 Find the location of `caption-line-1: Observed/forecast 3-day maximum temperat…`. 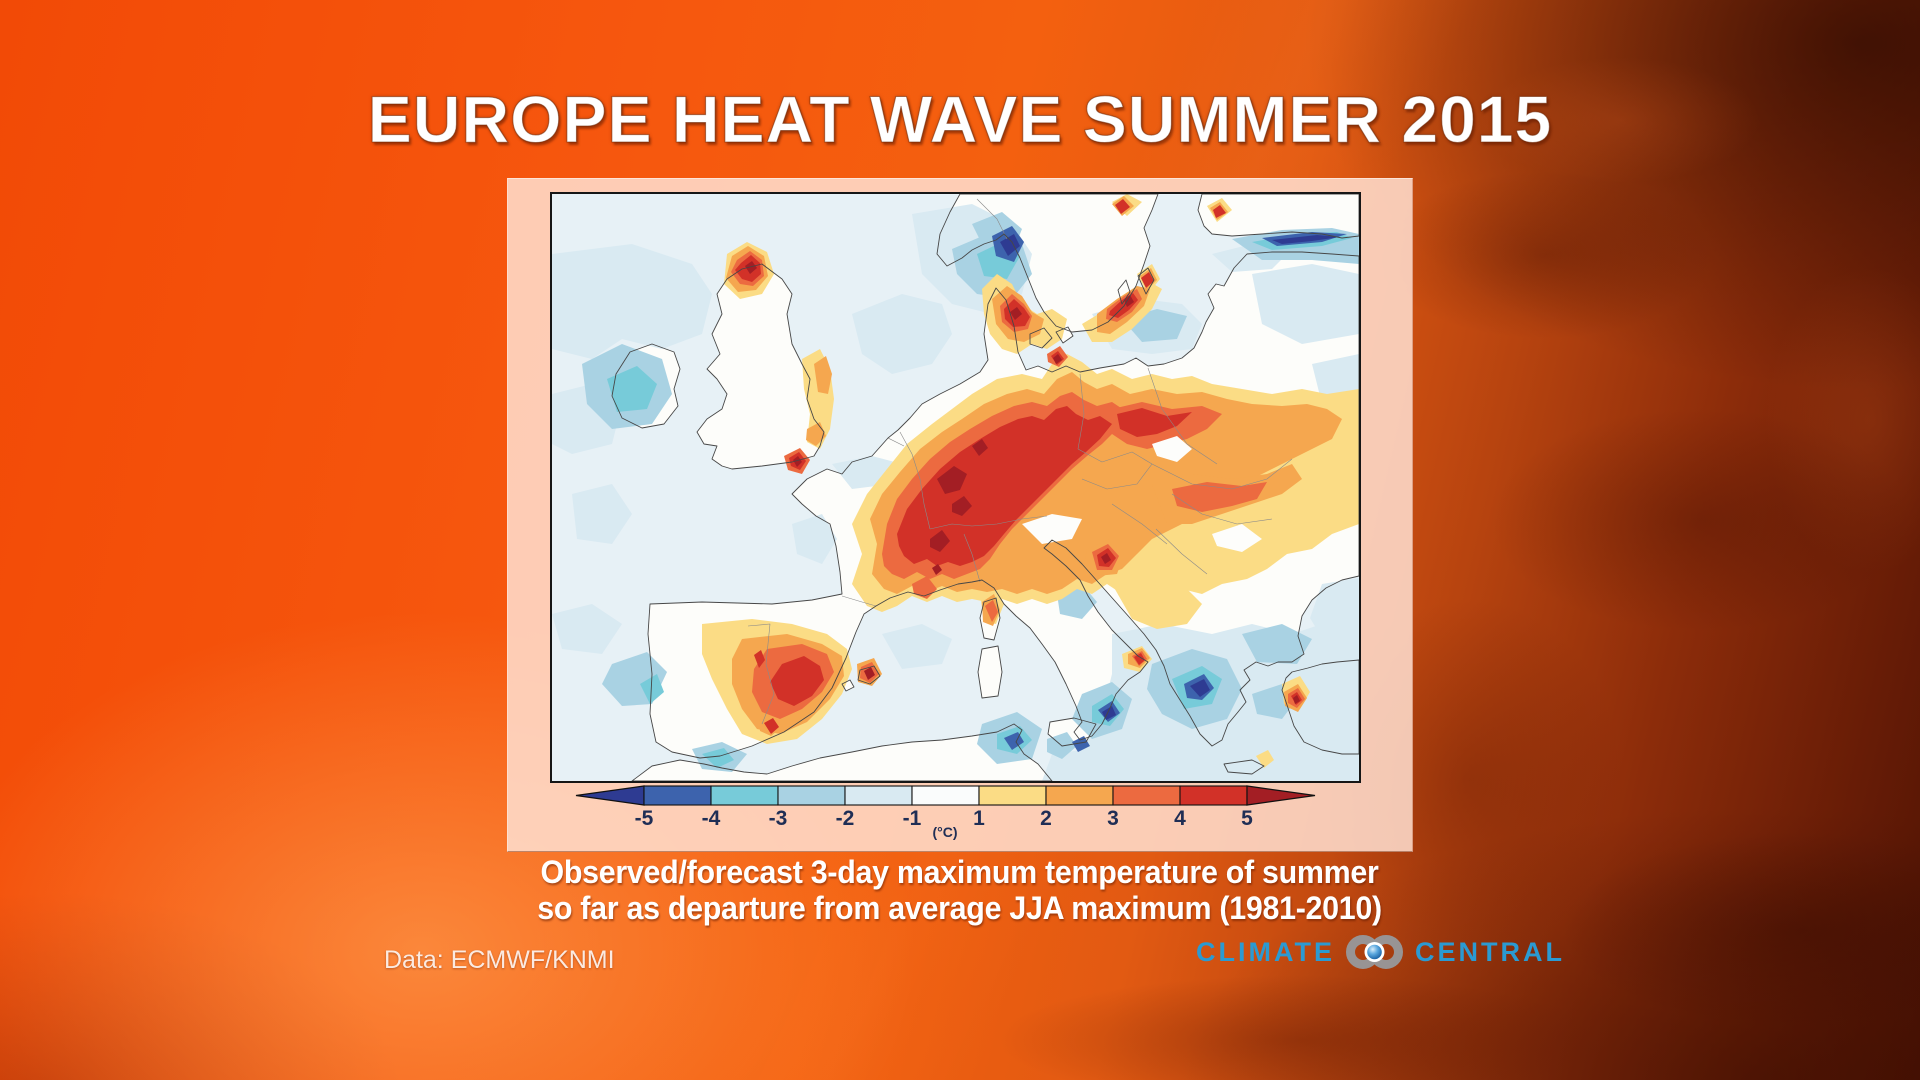

caption-line-1: Observed/forecast 3-day maximum temperat… is located at coordinates (960, 872).